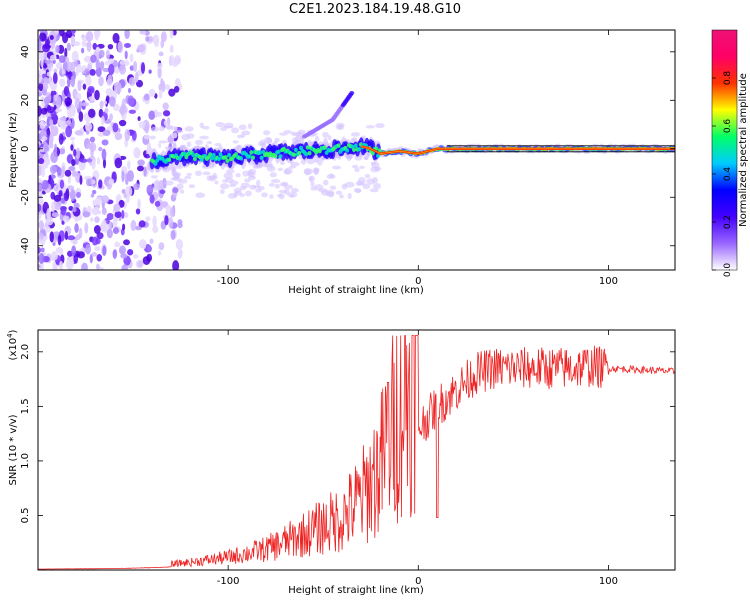 The width and height of the screenshot is (750, 600). What do you see at coordinates (12, 344) in the screenshot?
I see `snr-multiplier: (x104)` at bounding box center [12, 344].